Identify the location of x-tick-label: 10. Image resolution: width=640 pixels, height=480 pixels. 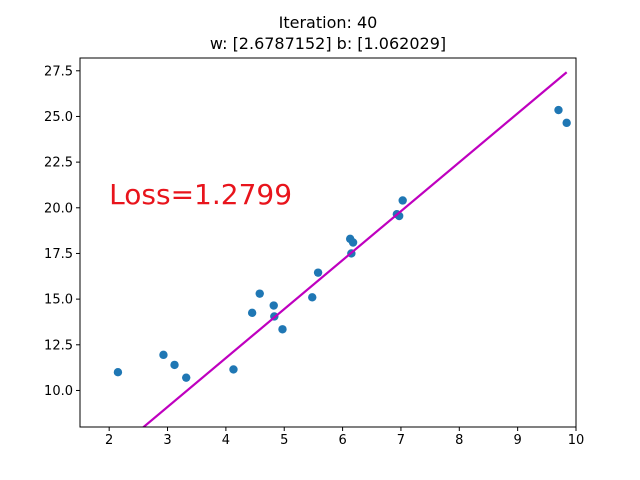
(576, 440).